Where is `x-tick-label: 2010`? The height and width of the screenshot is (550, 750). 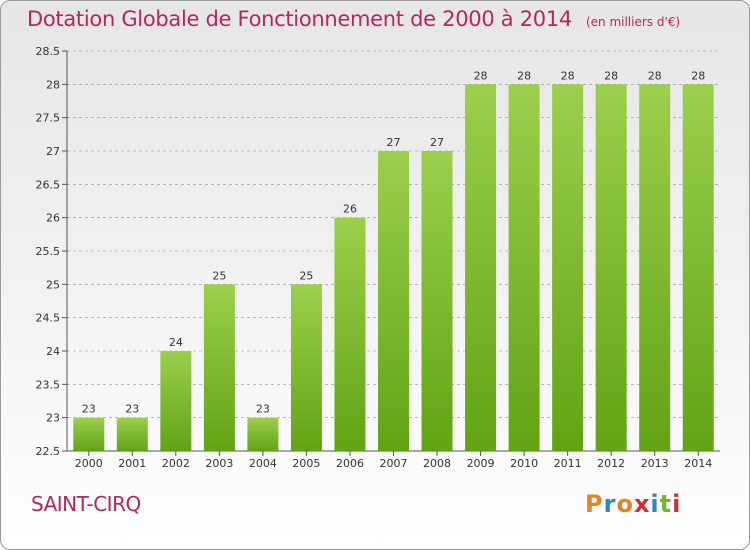
x-tick-label: 2010 is located at coordinates (524, 463).